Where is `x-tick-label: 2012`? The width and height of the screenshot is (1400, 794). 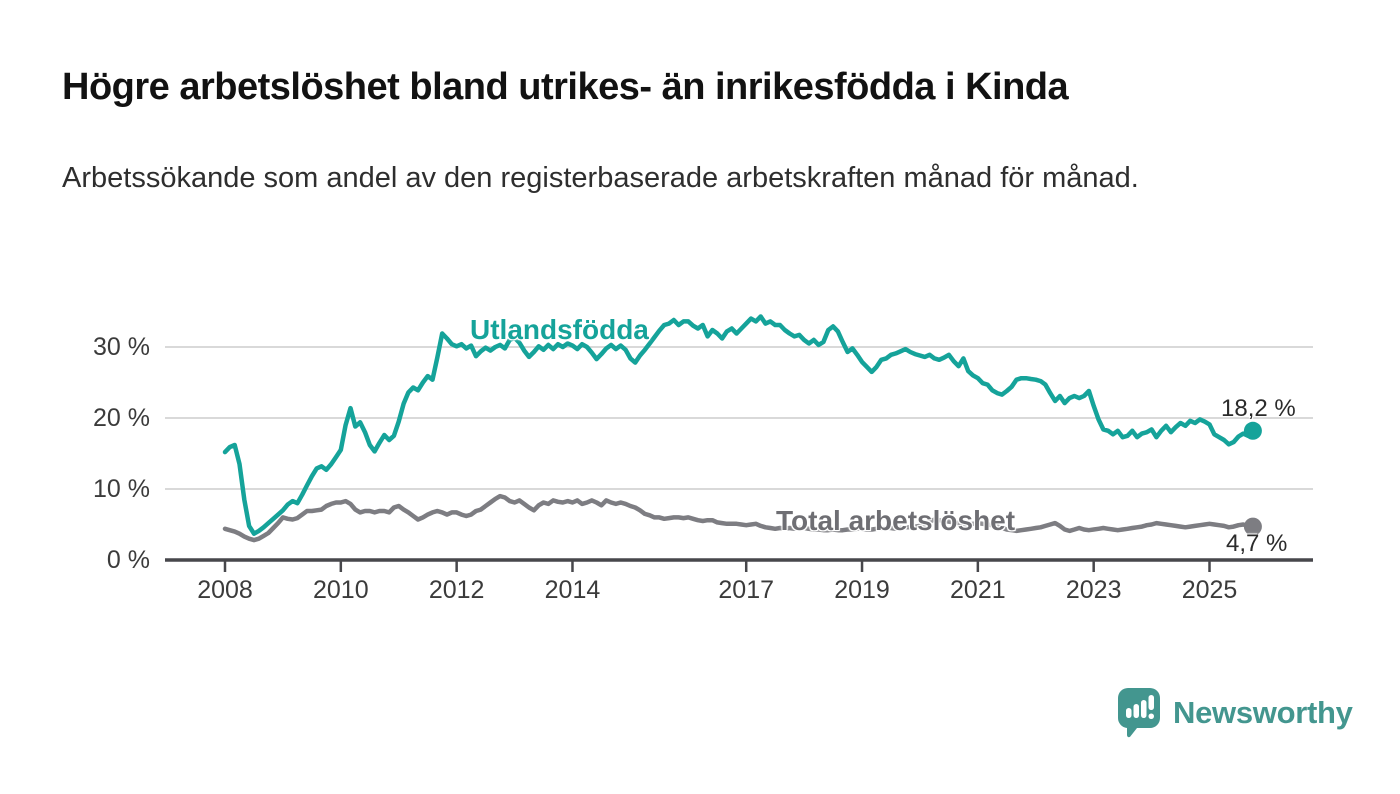 x-tick-label: 2012 is located at coordinates (456, 590).